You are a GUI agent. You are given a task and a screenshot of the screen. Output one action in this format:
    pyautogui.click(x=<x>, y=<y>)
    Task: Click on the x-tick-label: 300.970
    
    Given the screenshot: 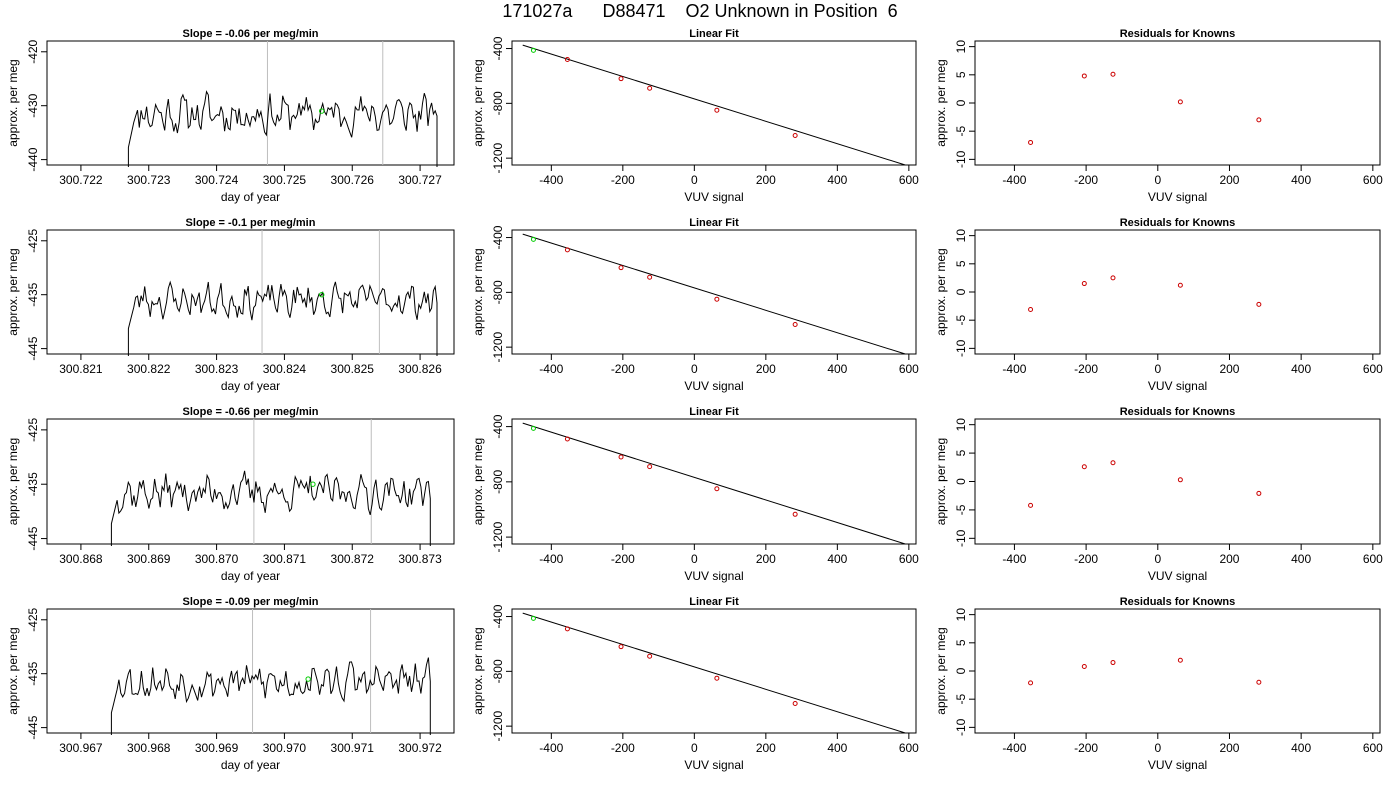 What is the action you would take?
    pyautogui.click(x=285, y=748)
    